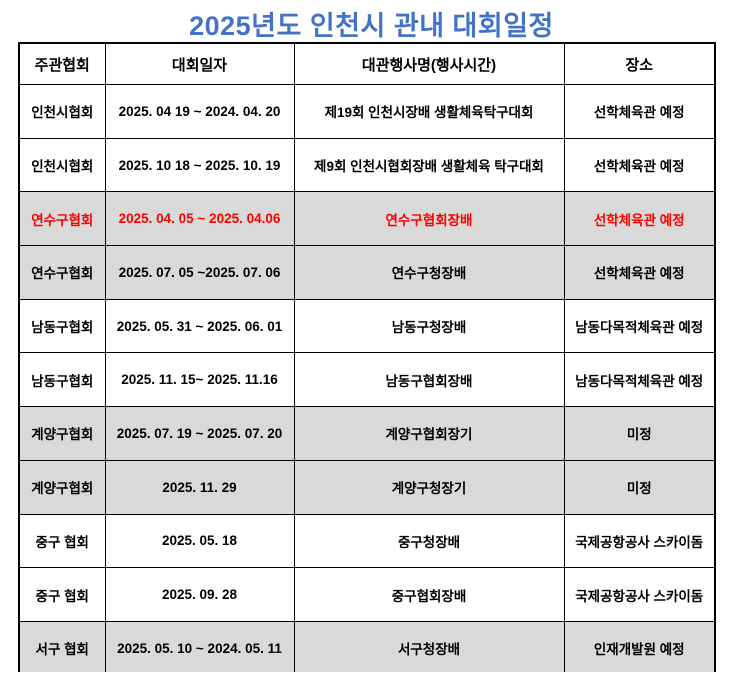  What do you see at coordinates (199, 63) in the screenshot?
I see `header-date: 대회일자` at bounding box center [199, 63].